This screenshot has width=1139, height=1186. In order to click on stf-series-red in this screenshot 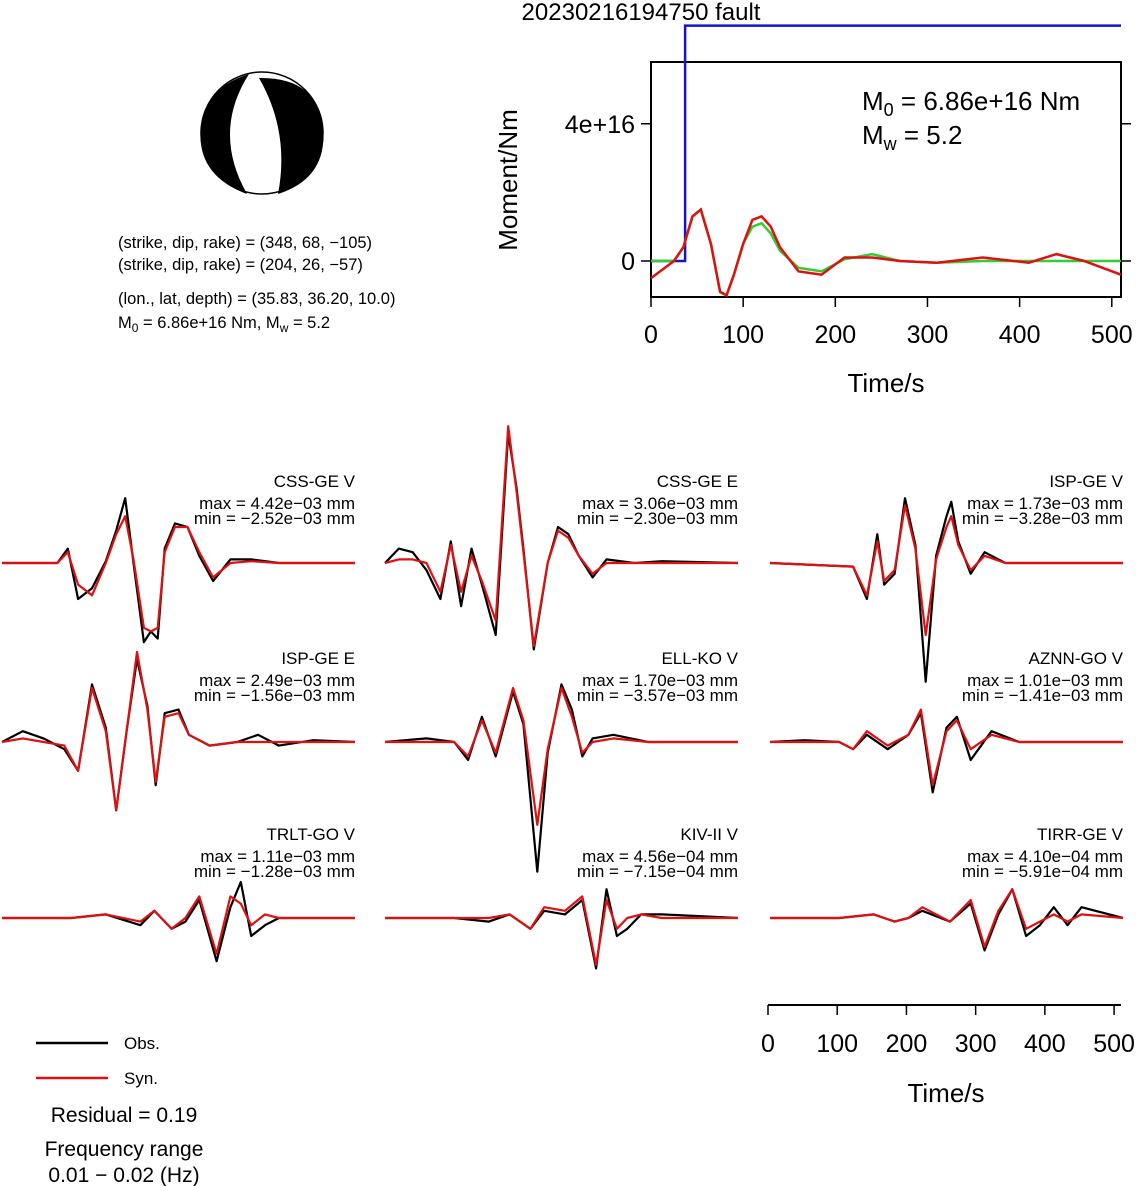, I will do `click(886, 252)`.